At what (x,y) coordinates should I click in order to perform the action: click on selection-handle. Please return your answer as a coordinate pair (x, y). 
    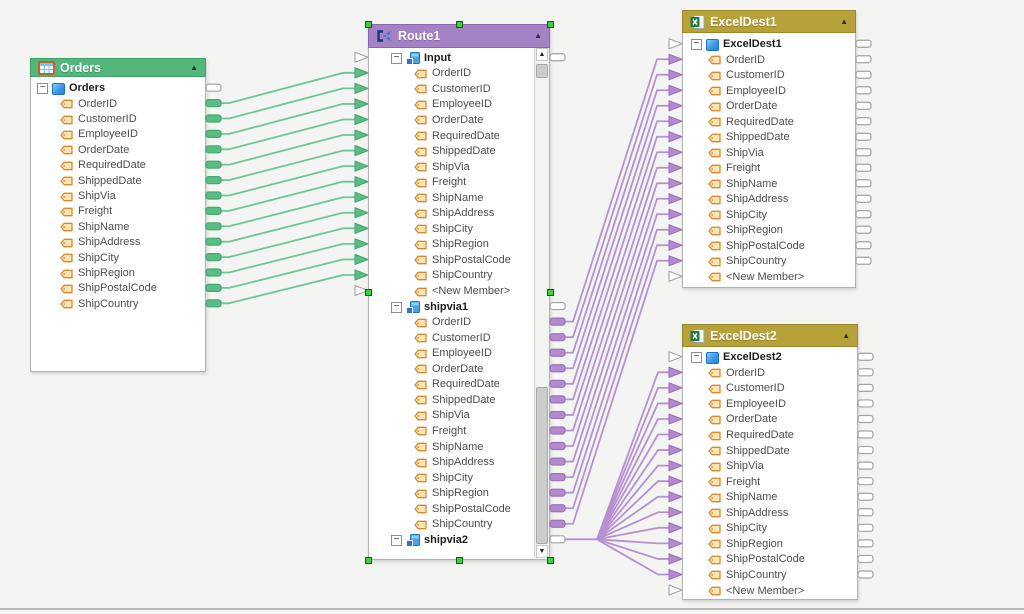
    Looking at the image, I should click on (368, 560).